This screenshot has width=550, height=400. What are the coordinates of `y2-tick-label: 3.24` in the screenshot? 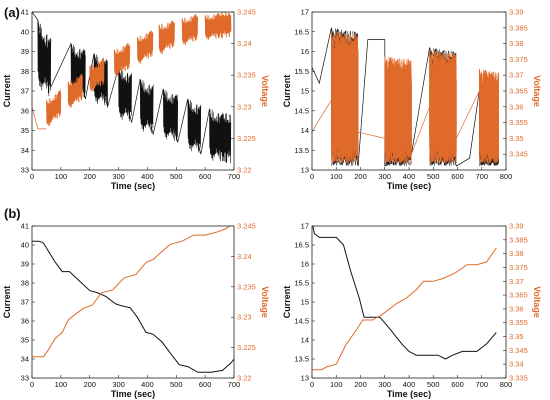 It's located at (244, 43).